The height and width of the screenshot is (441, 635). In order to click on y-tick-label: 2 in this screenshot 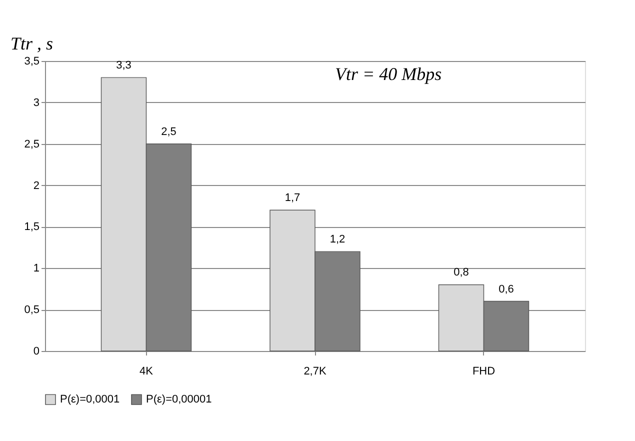, I will do `click(36, 186)`.